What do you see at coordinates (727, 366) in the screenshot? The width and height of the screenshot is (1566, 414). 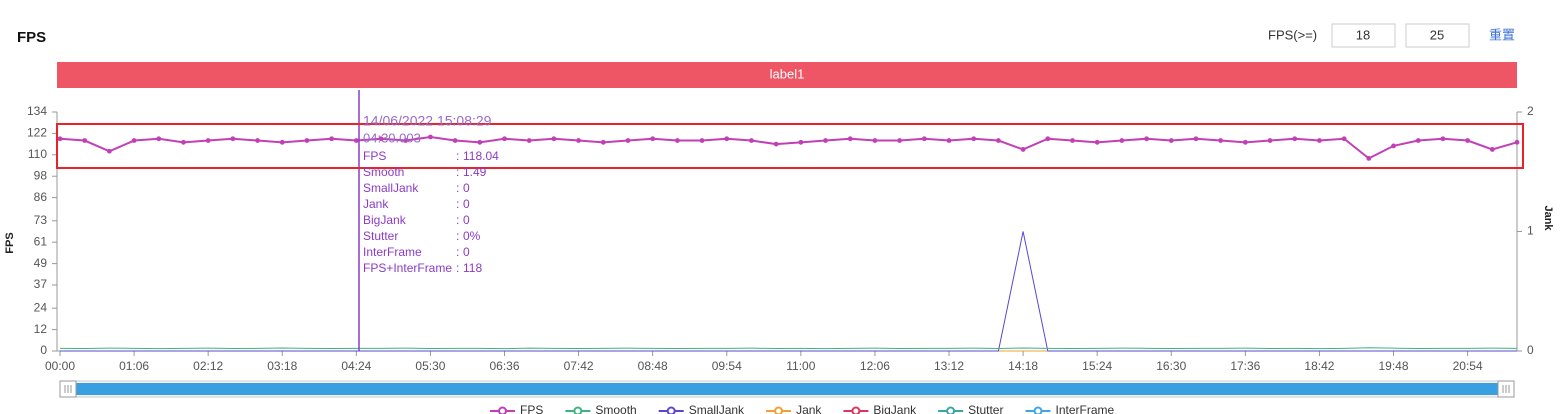 I see `x-tick-label: 09:54` at bounding box center [727, 366].